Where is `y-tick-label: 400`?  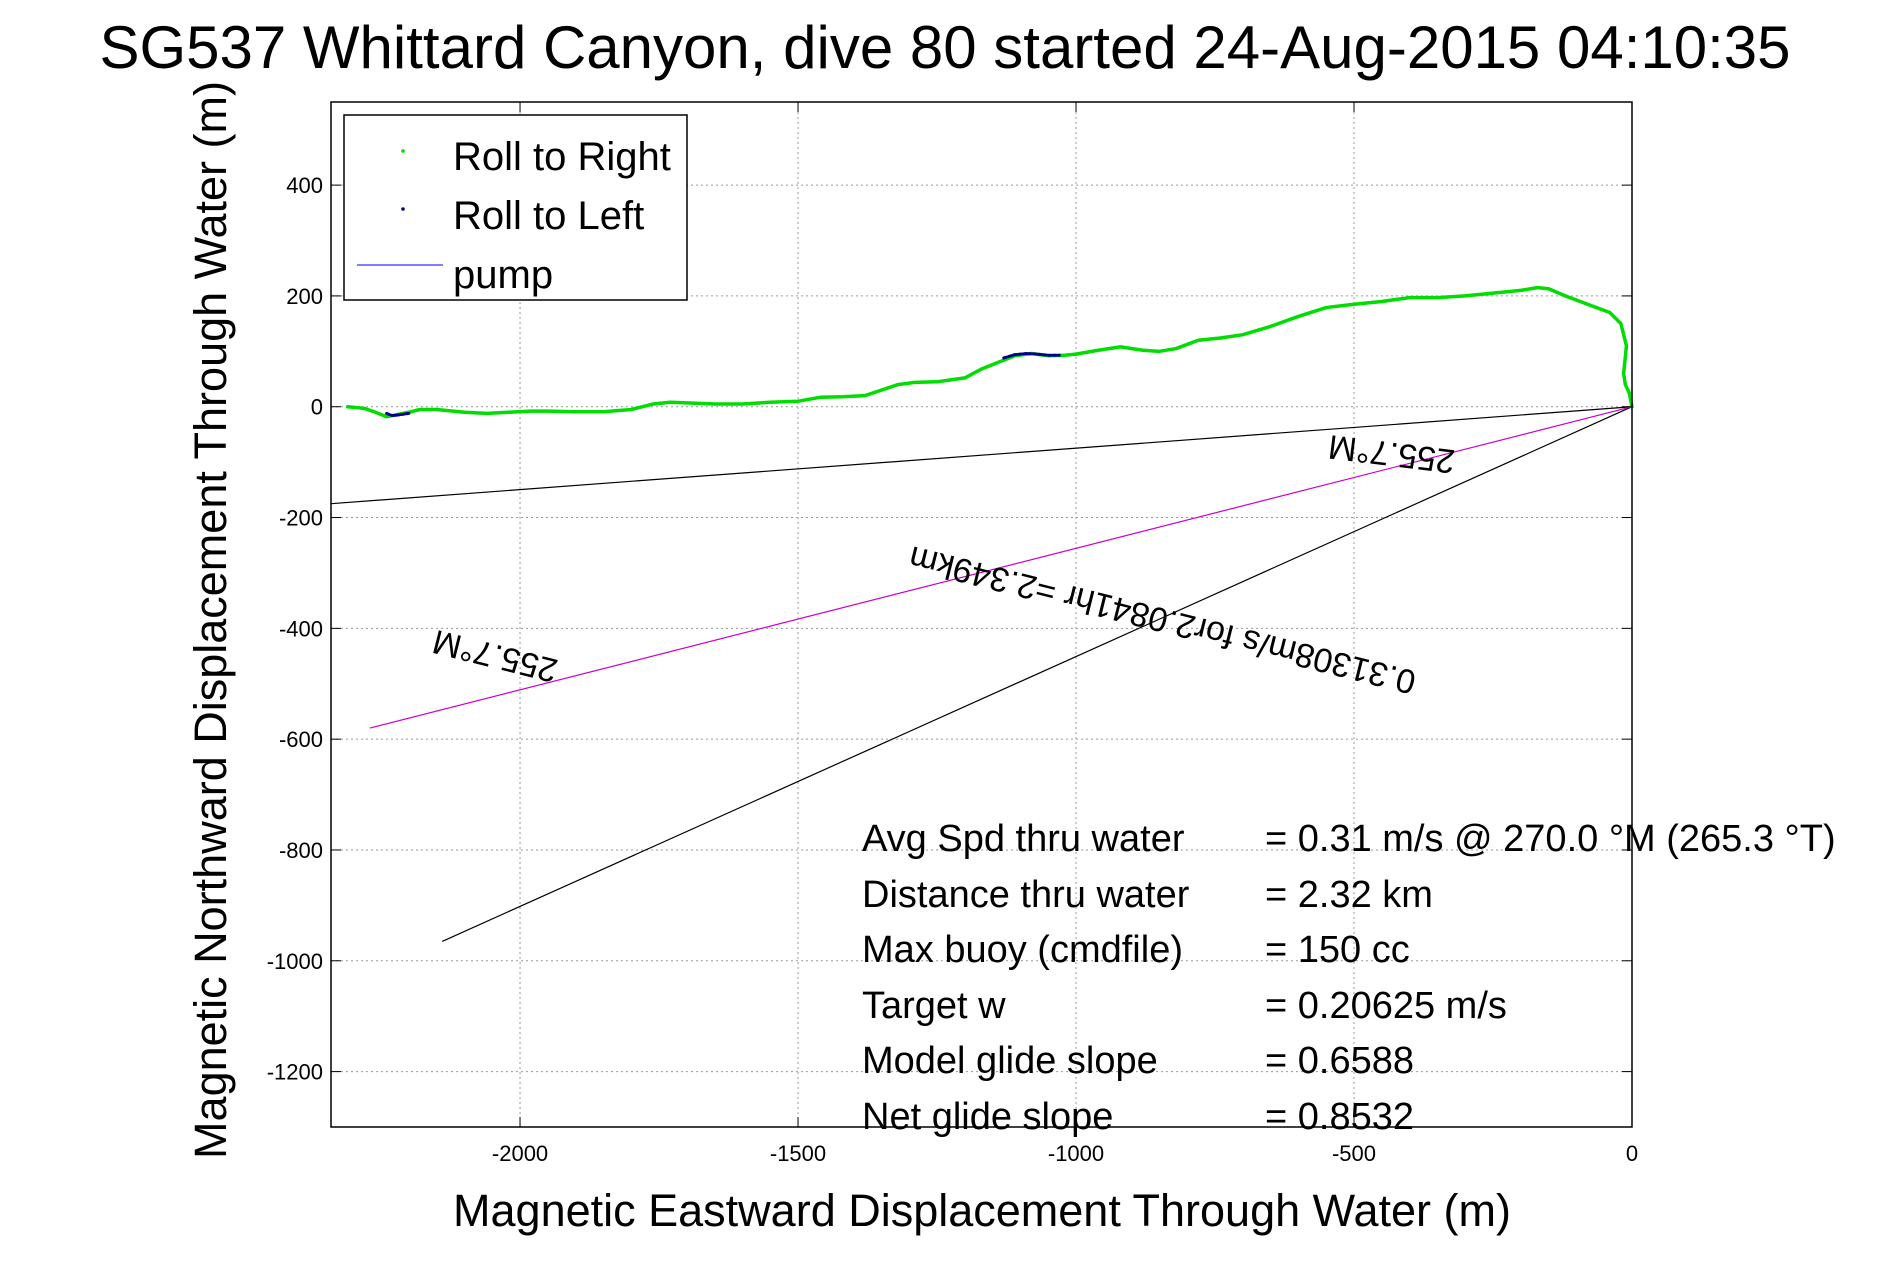
y-tick-label: 400 is located at coordinates (304, 185).